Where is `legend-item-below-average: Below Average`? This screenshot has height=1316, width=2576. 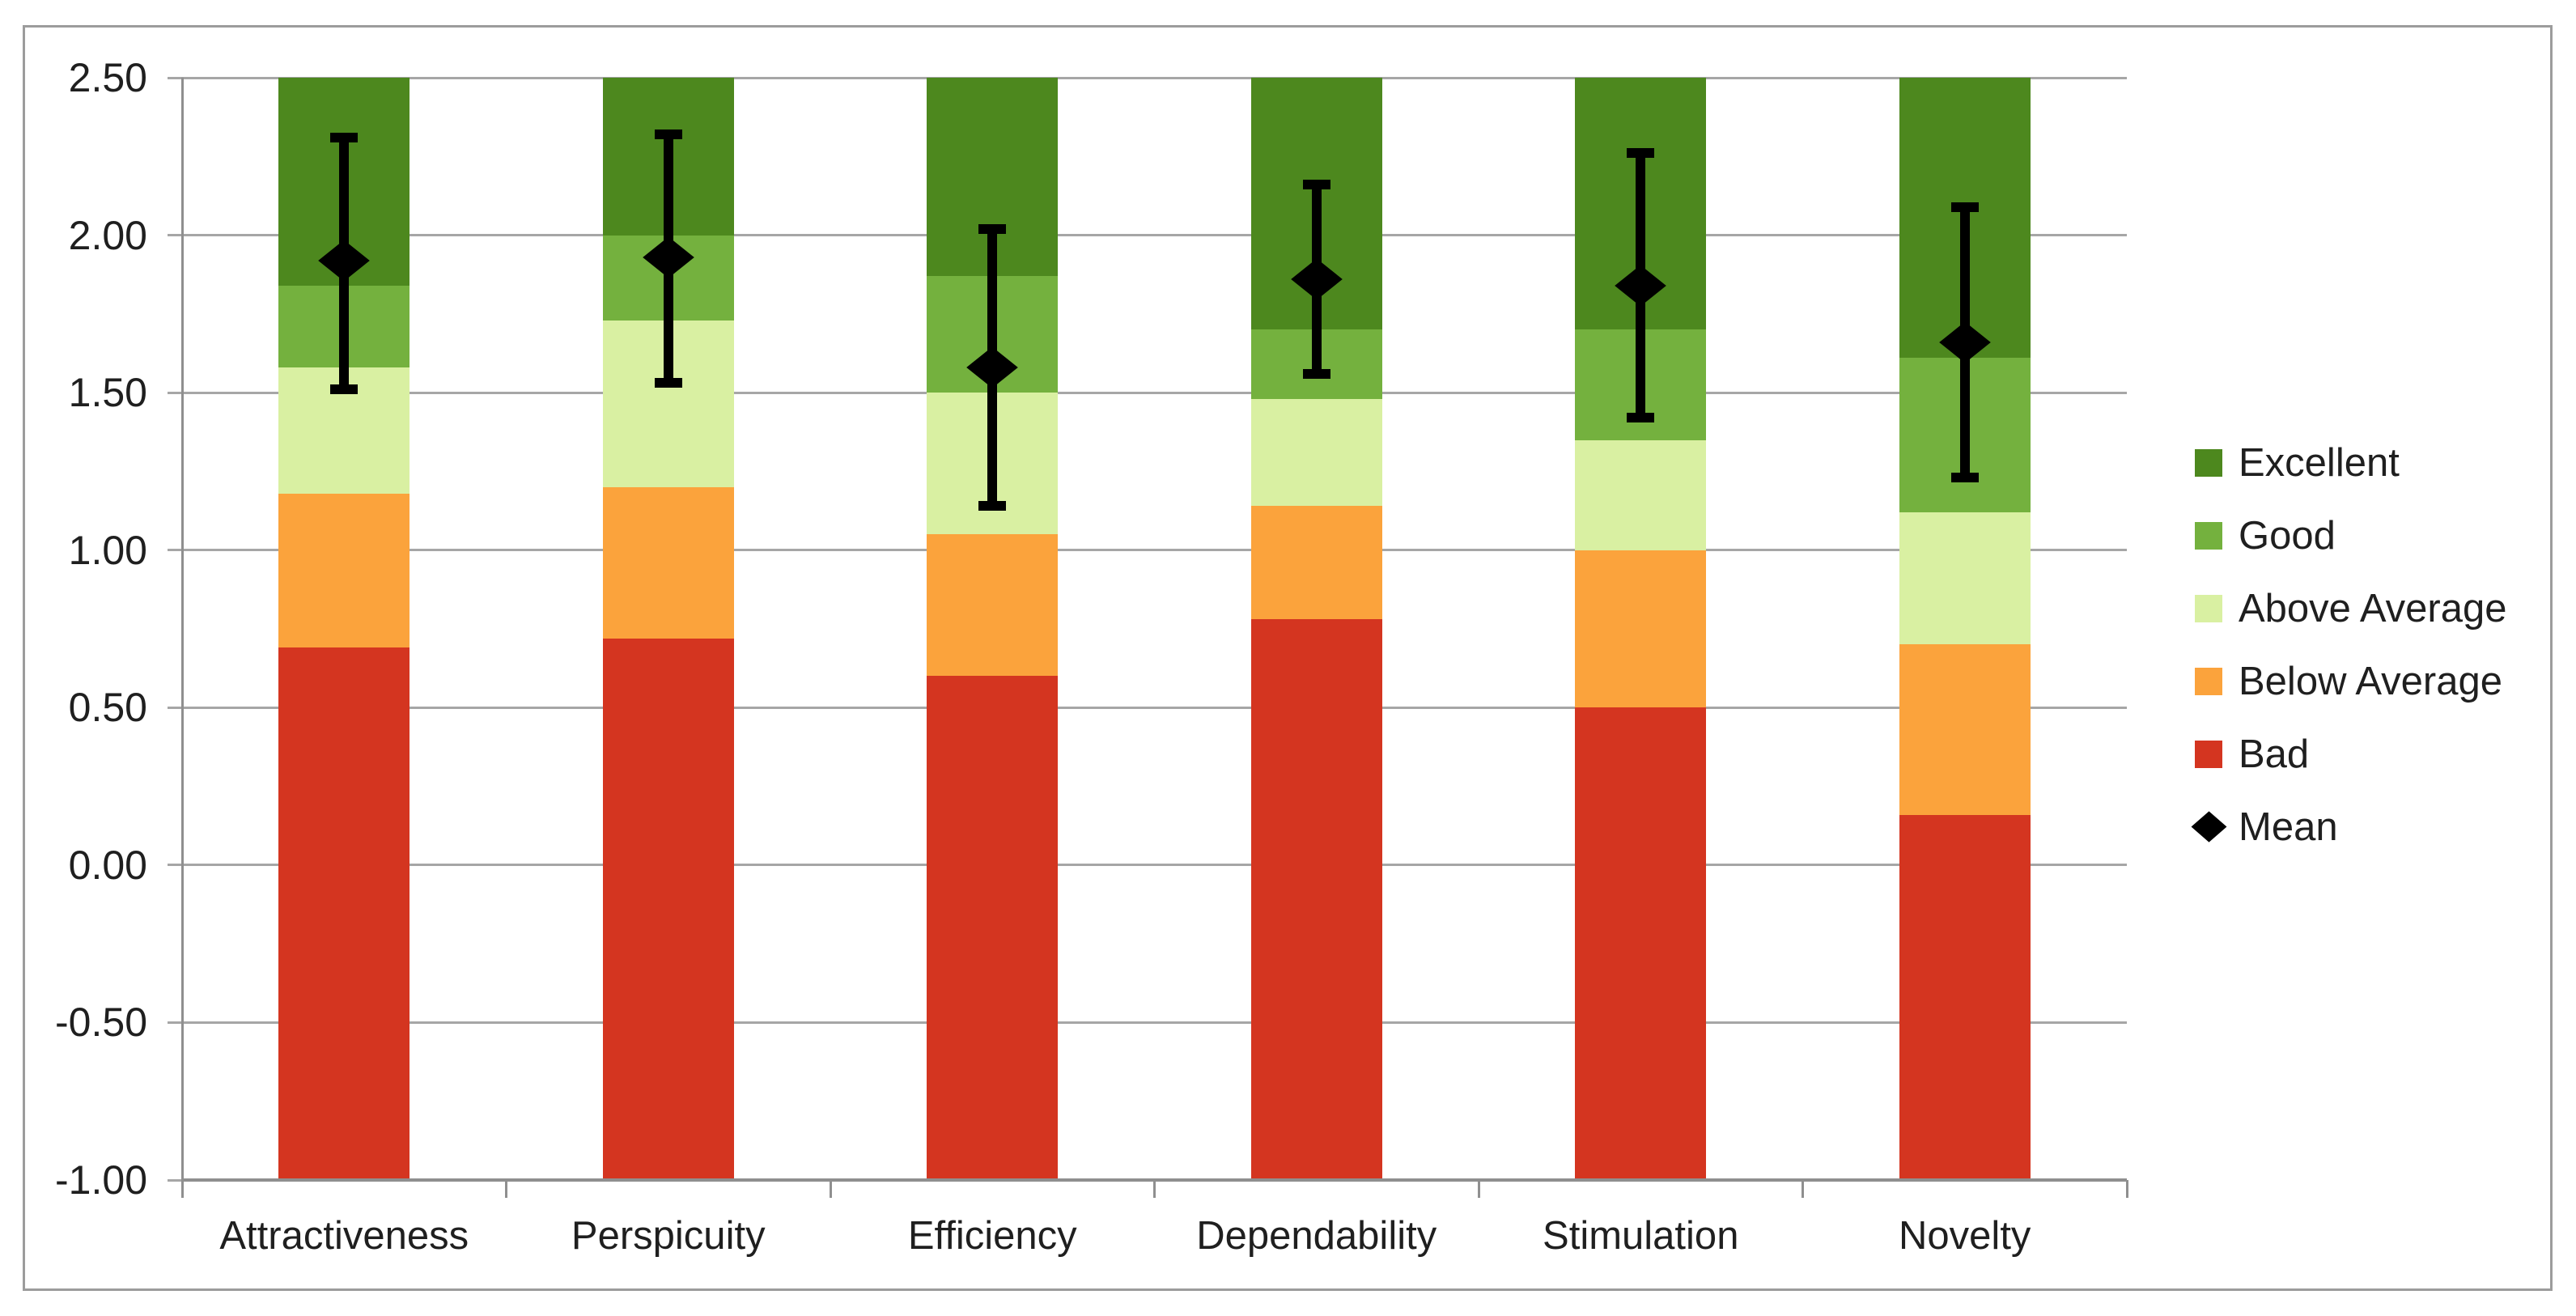 legend-item-below-average: Below Average is located at coordinates (2381, 682).